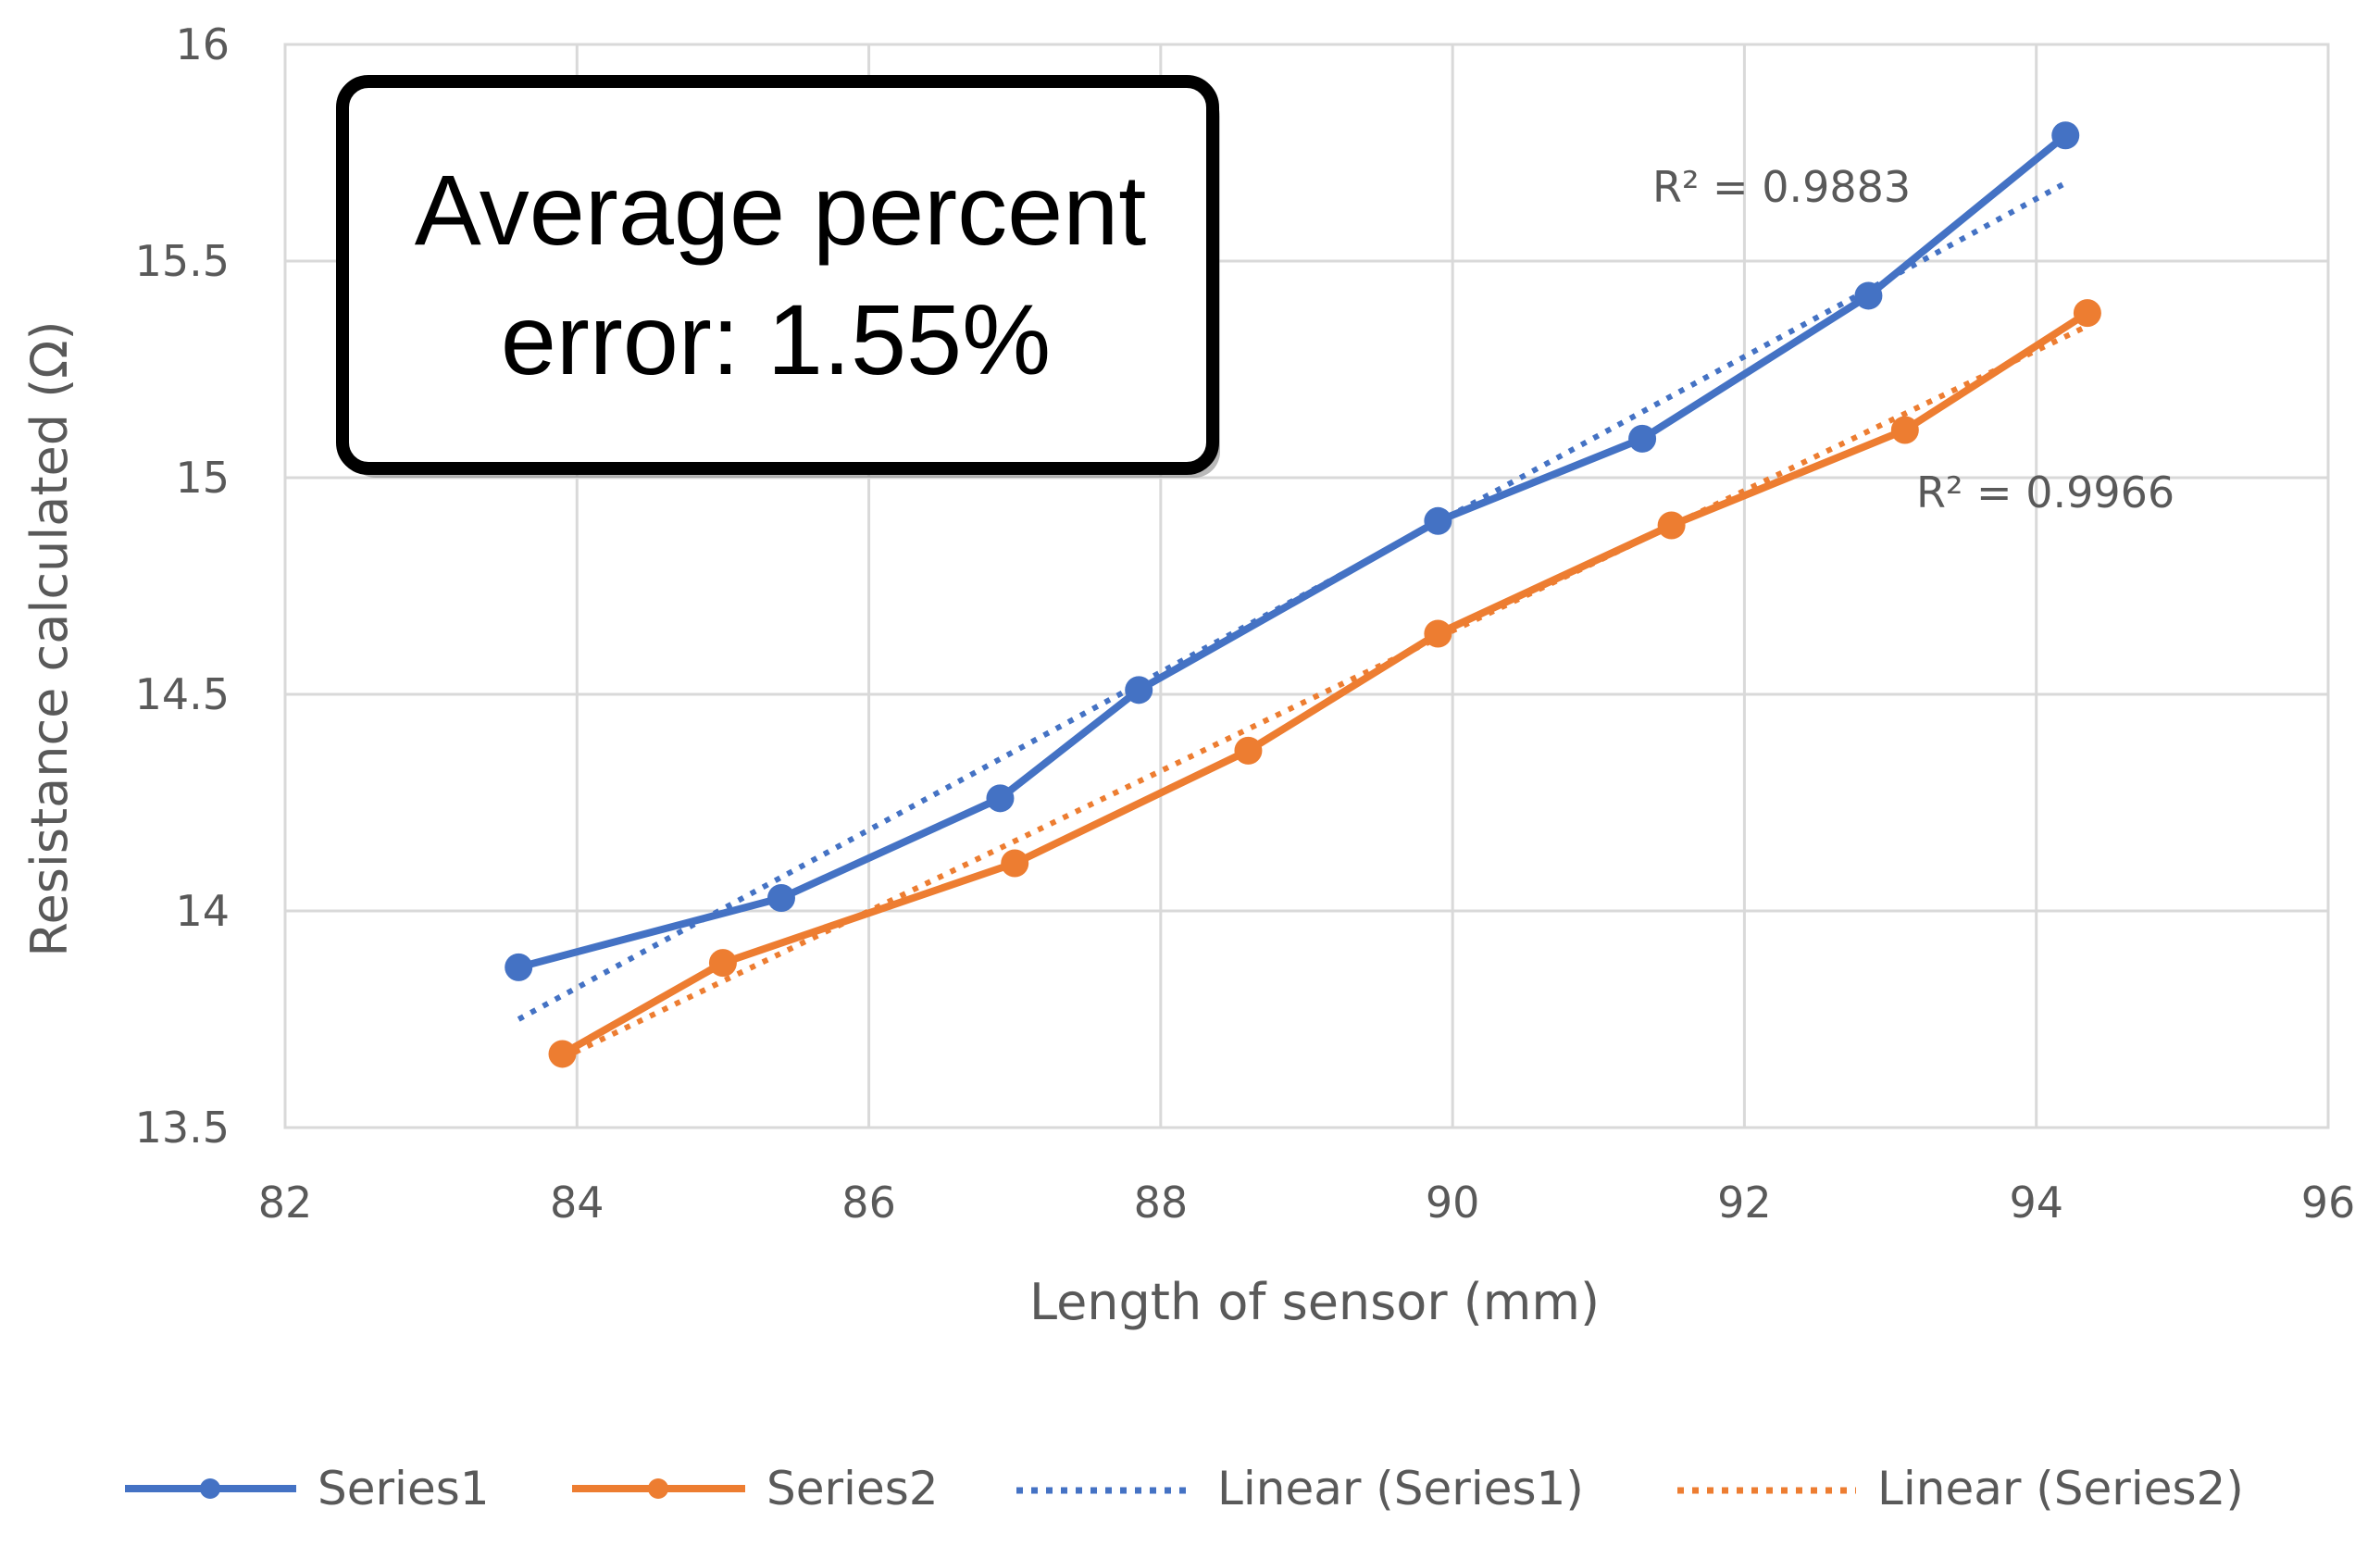 The width and height of the screenshot is (2380, 1546). I want to click on error-callout: Average percent error: 1.55%, so click(778, 276).